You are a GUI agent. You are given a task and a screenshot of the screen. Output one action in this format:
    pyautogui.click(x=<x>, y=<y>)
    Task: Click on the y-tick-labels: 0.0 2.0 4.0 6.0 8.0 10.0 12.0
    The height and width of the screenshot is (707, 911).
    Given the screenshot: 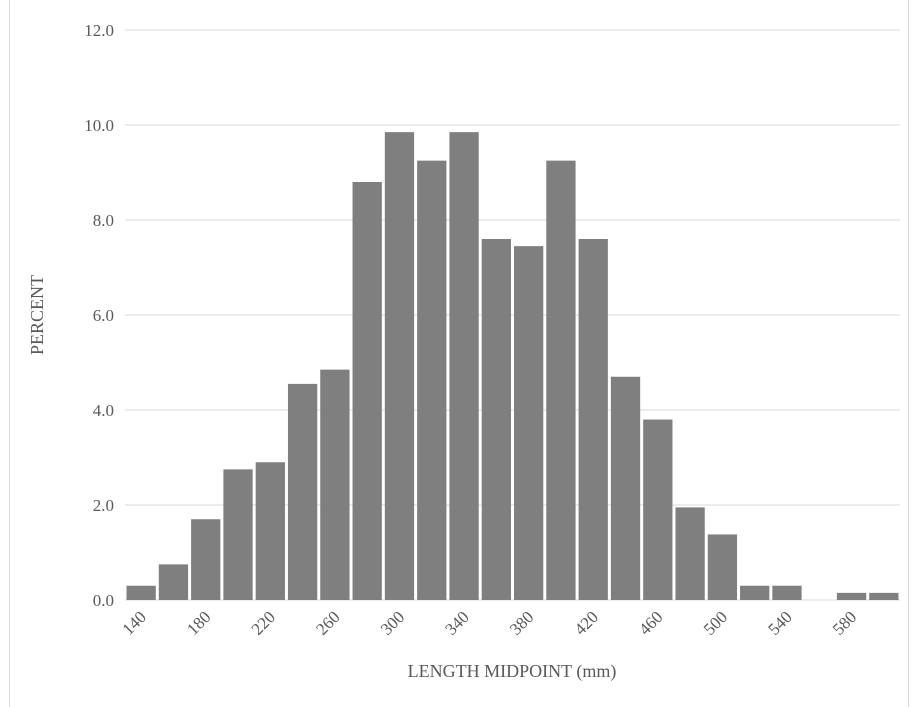 What is the action you would take?
    pyautogui.click(x=99, y=315)
    